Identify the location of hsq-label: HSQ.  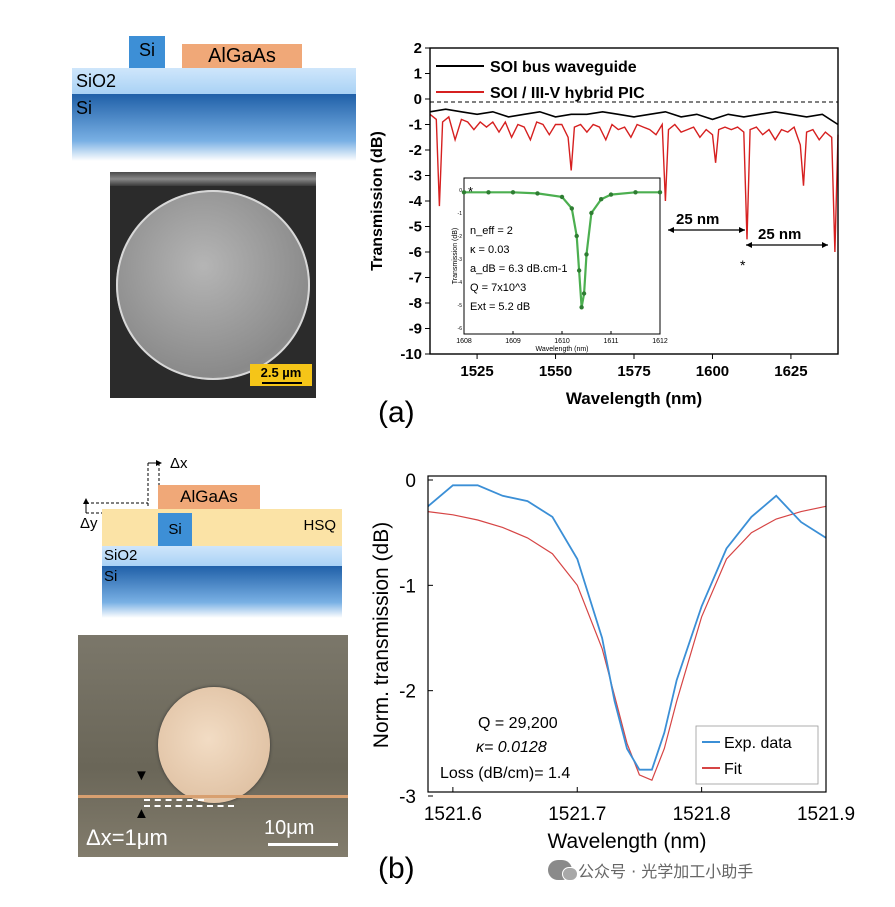
(319, 525).